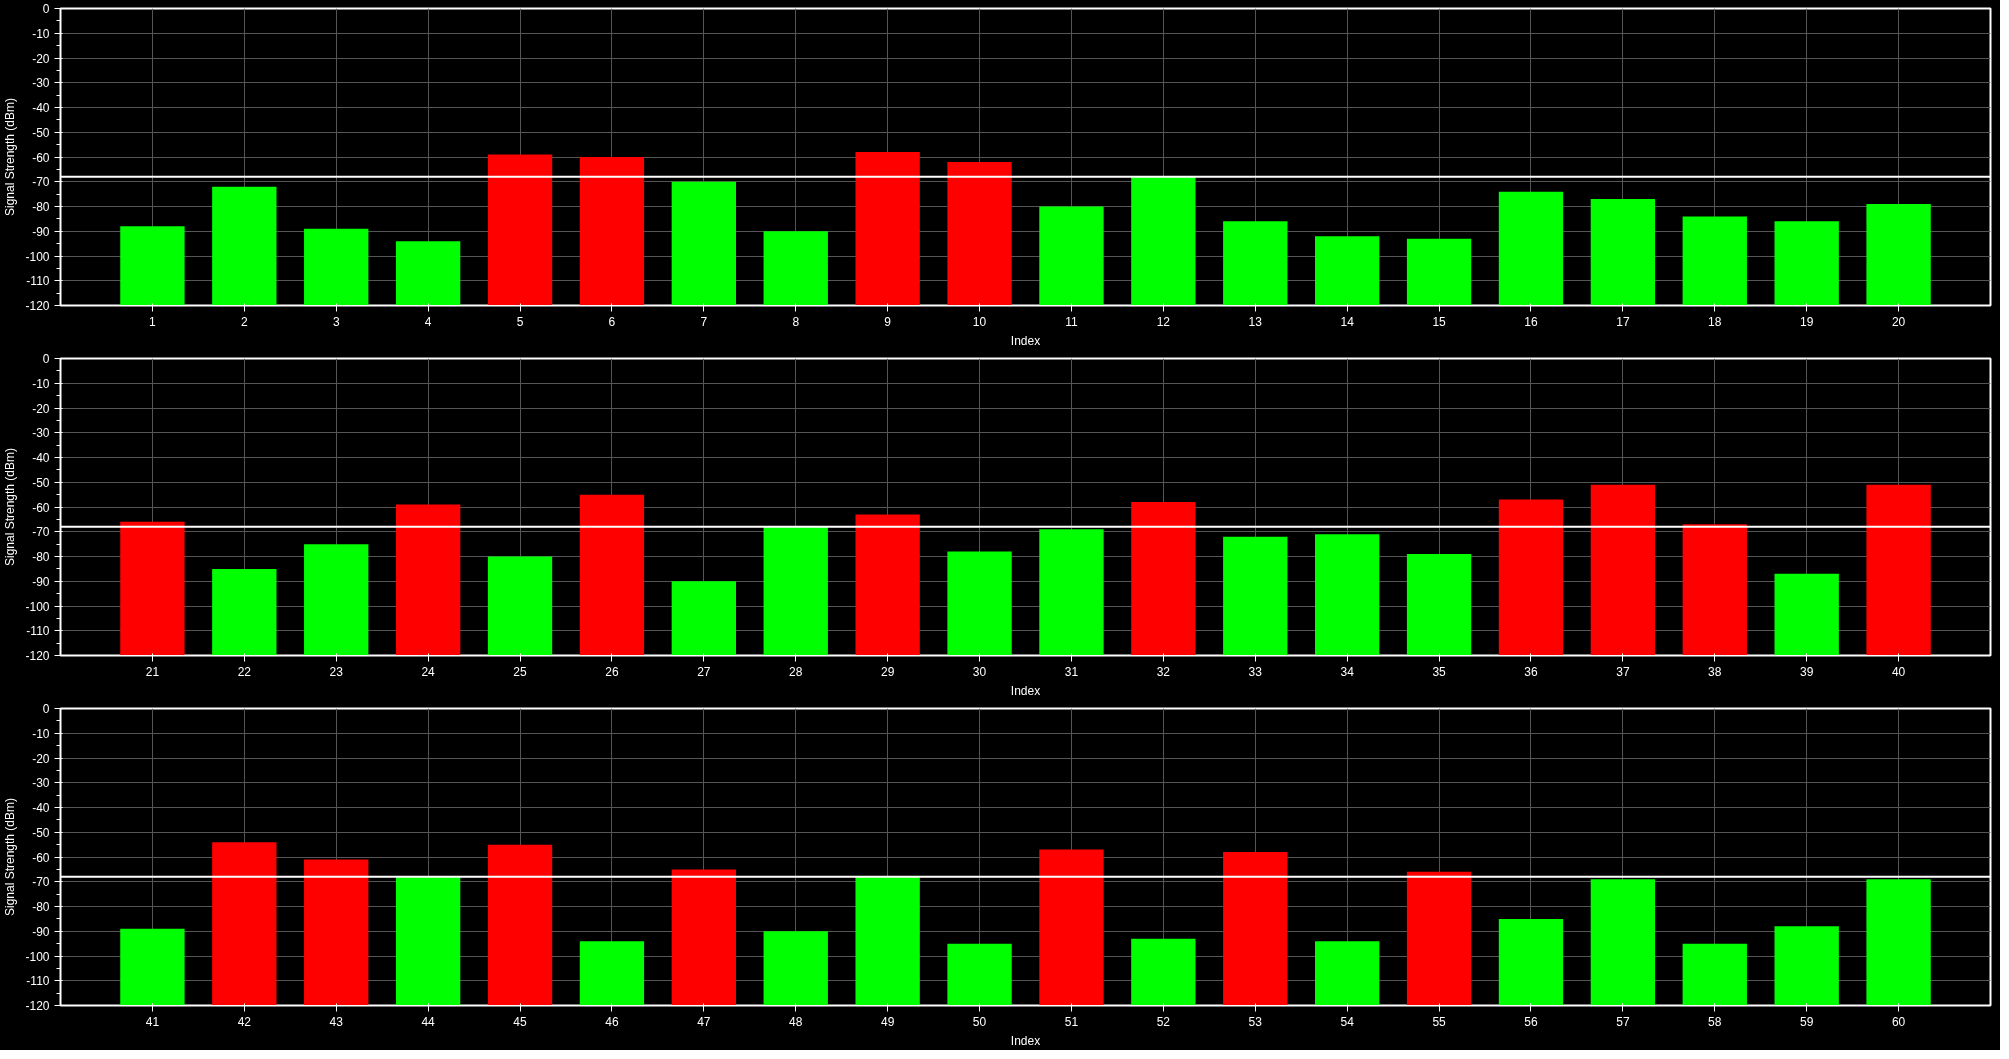  What do you see at coordinates (152, 1021) in the screenshot?
I see `x-tick-label: 41` at bounding box center [152, 1021].